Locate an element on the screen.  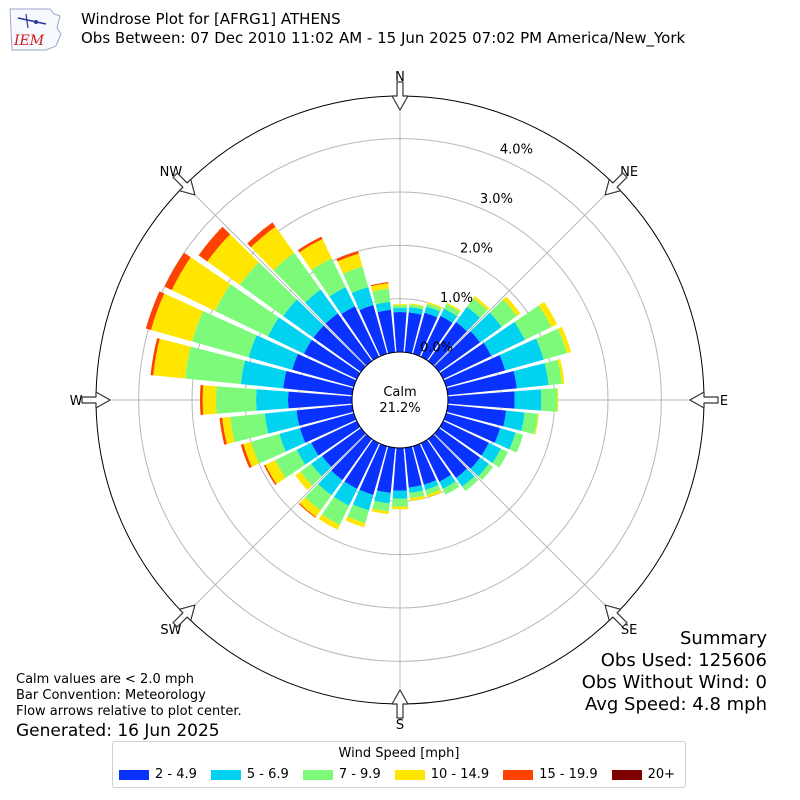
generated-date: Generated: 16 Jun 2025 is located at coordinates (118, 731).